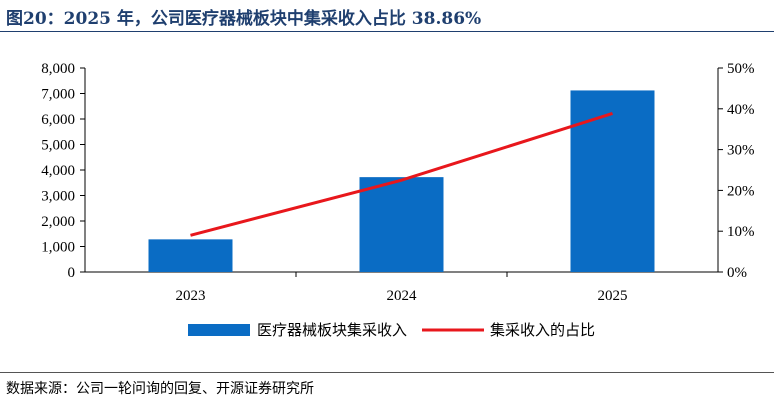  I want to click on legend-bar-label: 医疗器械板块集采收入, so click(332, 330).